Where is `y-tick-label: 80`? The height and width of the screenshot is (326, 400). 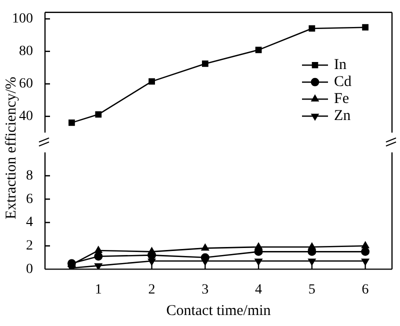
y-tick-label: 80 is located at coordinates (26, 52).